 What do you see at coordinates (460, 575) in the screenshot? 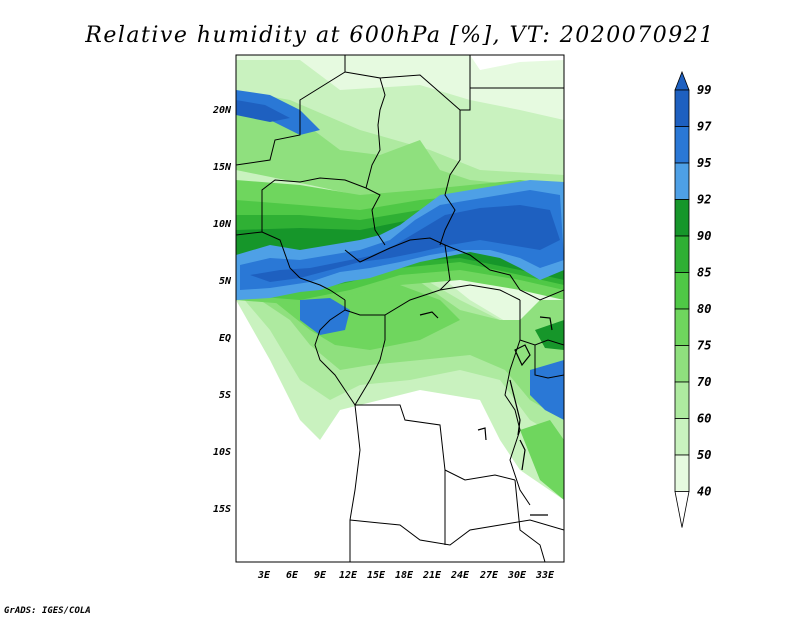
I see `lon-label-24E: 24E` at bounding box center [460, 575].